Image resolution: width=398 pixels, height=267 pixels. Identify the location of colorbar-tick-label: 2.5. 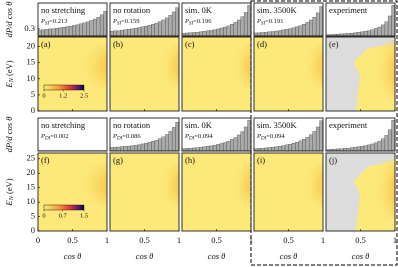
(84, 95).